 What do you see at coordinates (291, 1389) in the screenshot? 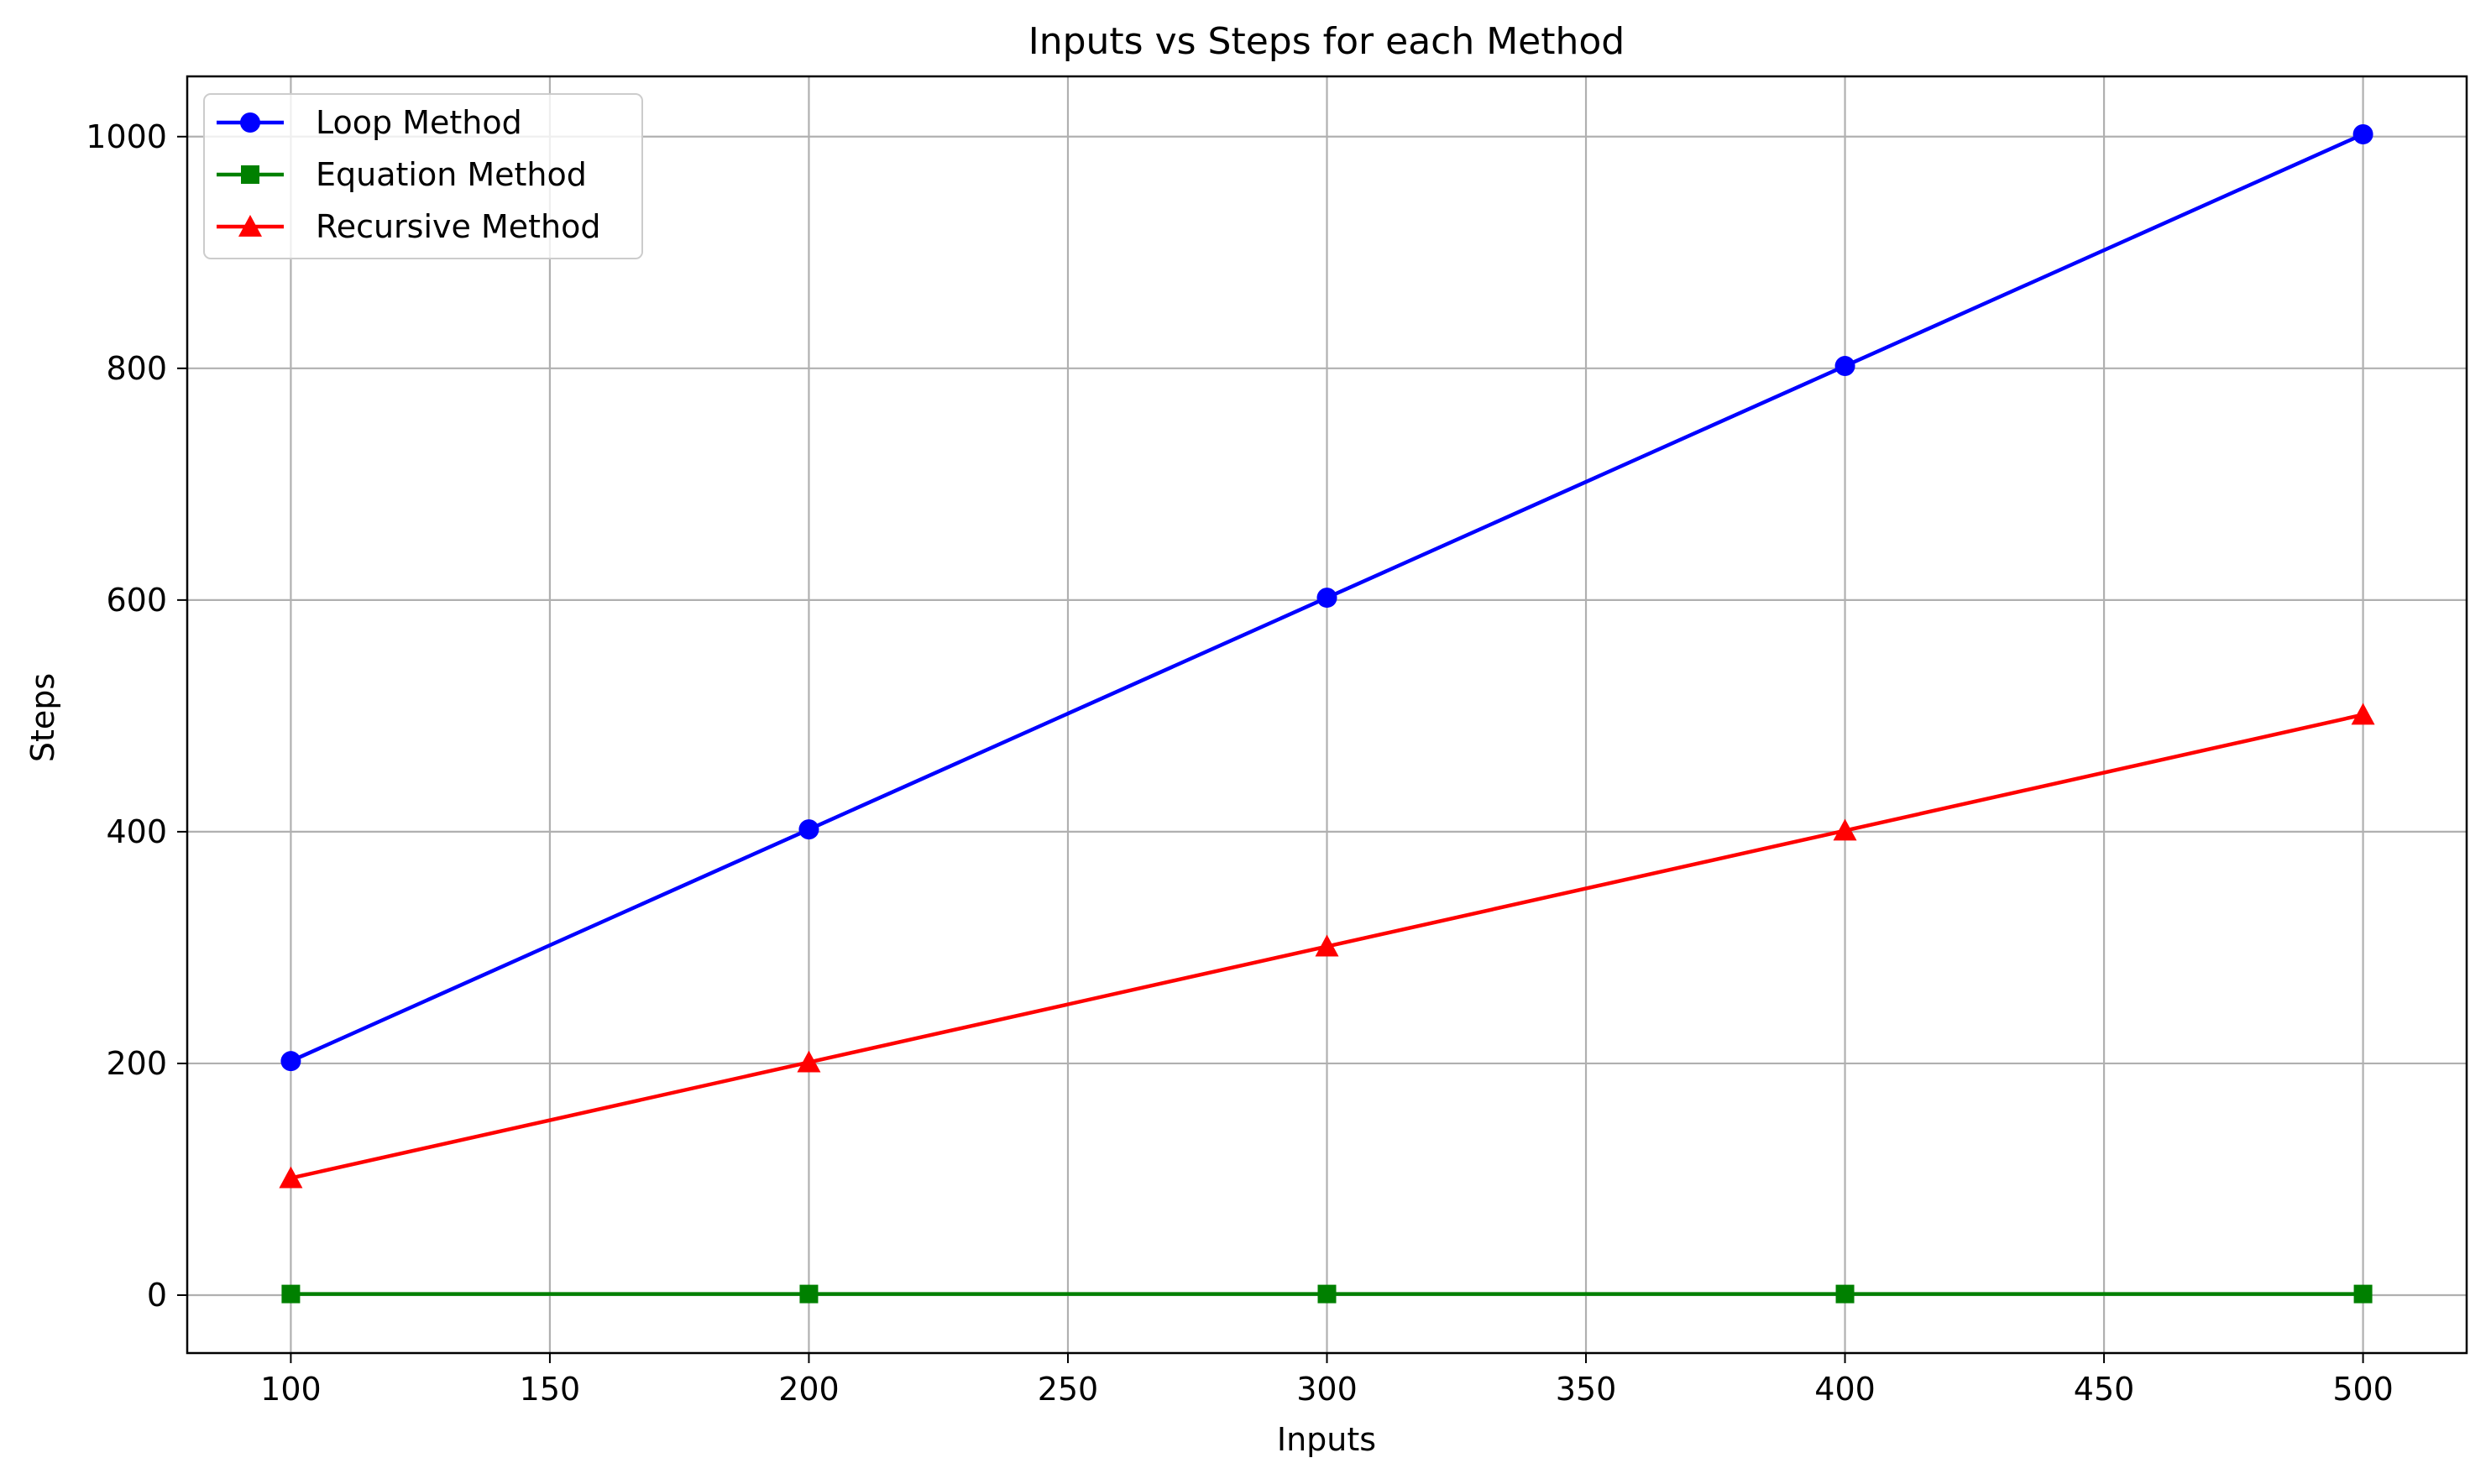
I see `x-tick-label: 100` at bounding box center [291, 1389].